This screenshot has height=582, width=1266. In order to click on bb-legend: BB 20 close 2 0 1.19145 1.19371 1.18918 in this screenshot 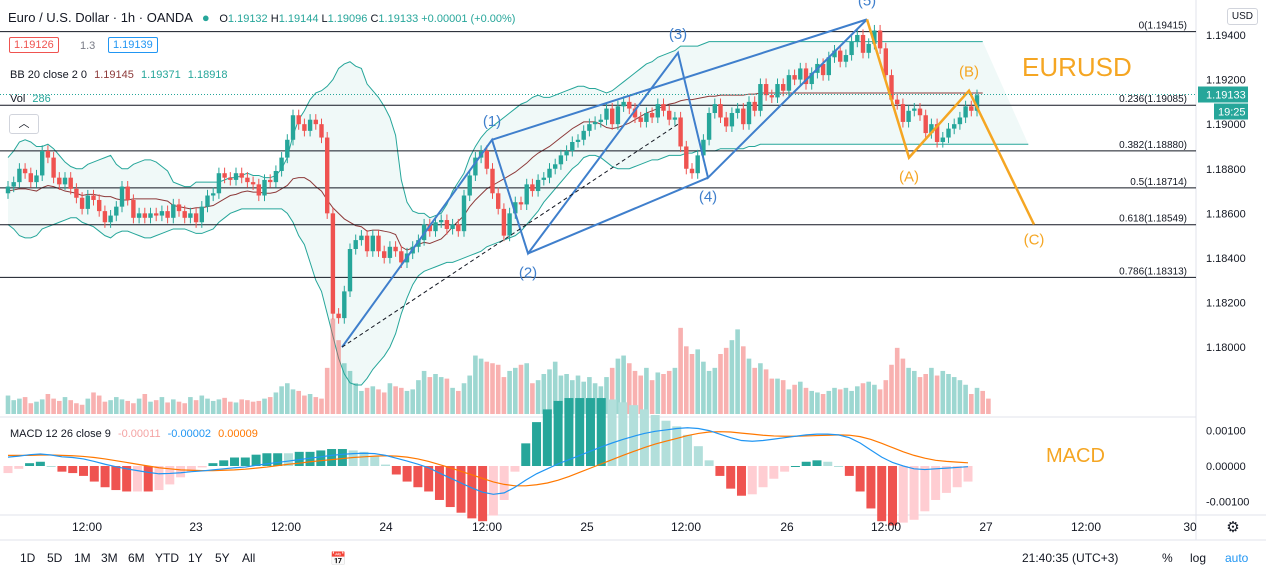, I will do `click(119, 75)`.